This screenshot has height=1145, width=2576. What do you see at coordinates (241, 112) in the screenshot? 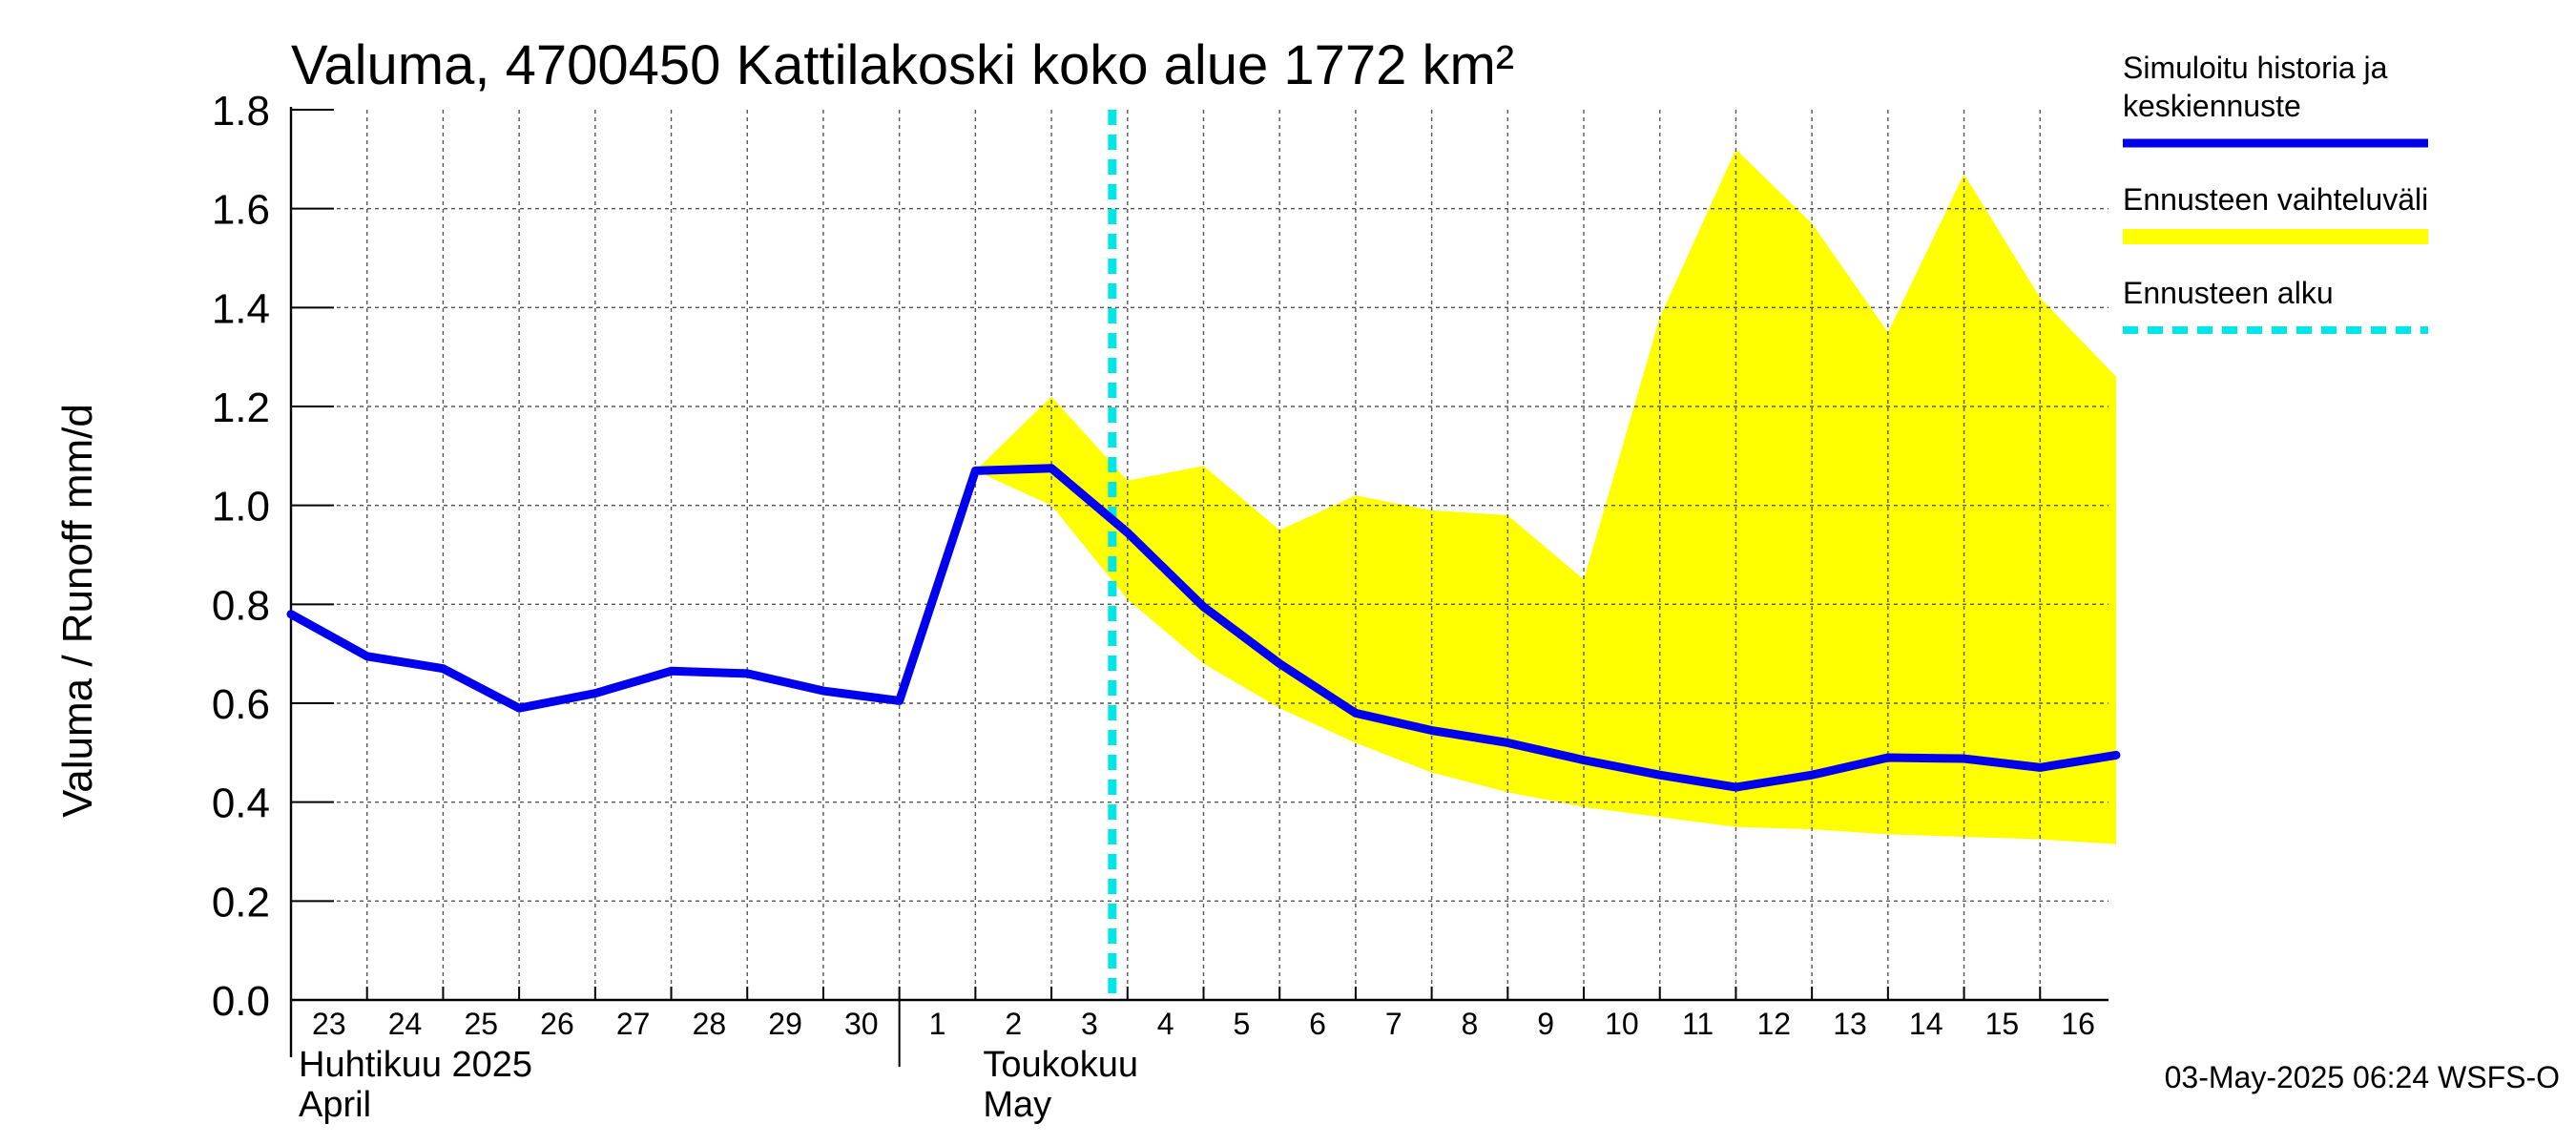
I see `y-tick-label: 1.8` at bounding box center [241, 112].